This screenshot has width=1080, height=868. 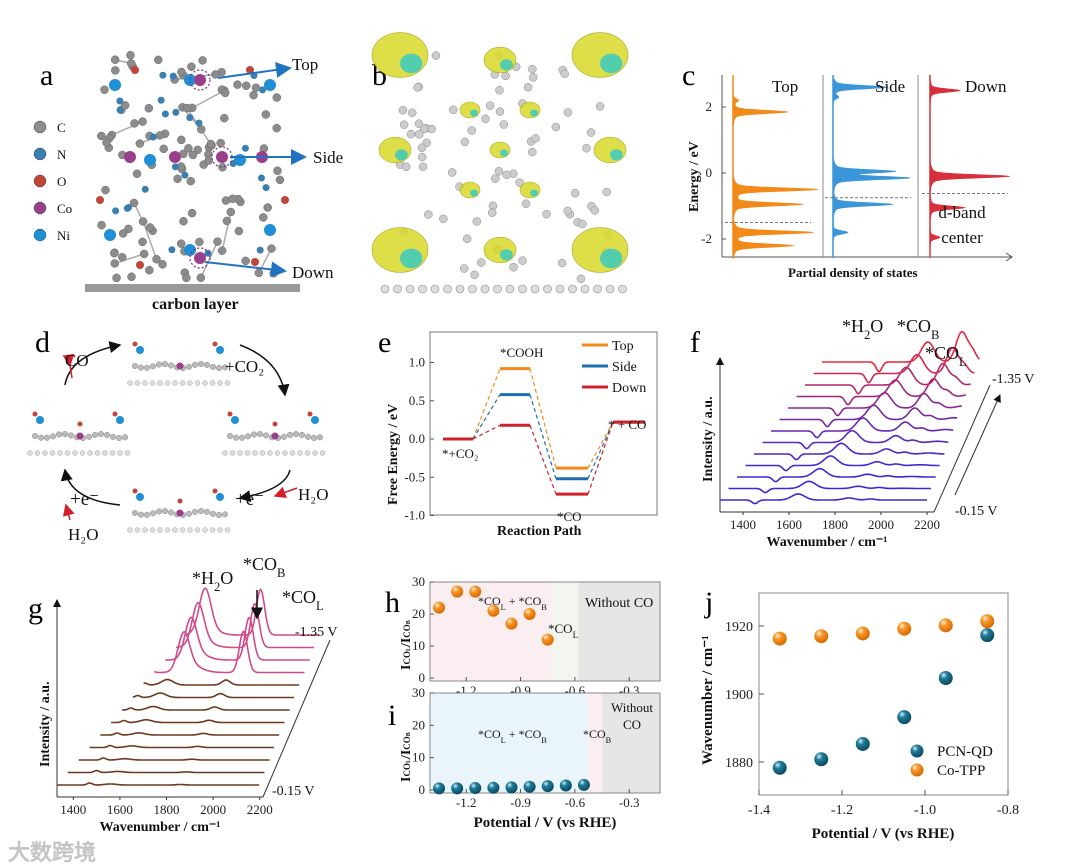 I want to click on data-point-pcn-qd, so click(x=904, y=717).